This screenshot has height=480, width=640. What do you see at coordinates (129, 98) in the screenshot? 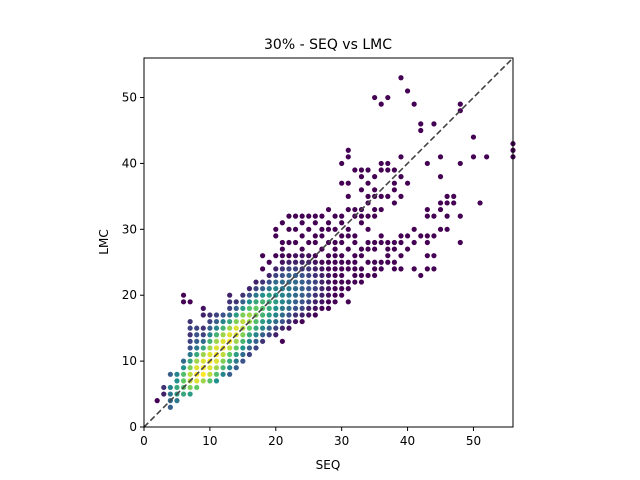
I see `y-tick-label: 50` at bounding box center [129, 98].